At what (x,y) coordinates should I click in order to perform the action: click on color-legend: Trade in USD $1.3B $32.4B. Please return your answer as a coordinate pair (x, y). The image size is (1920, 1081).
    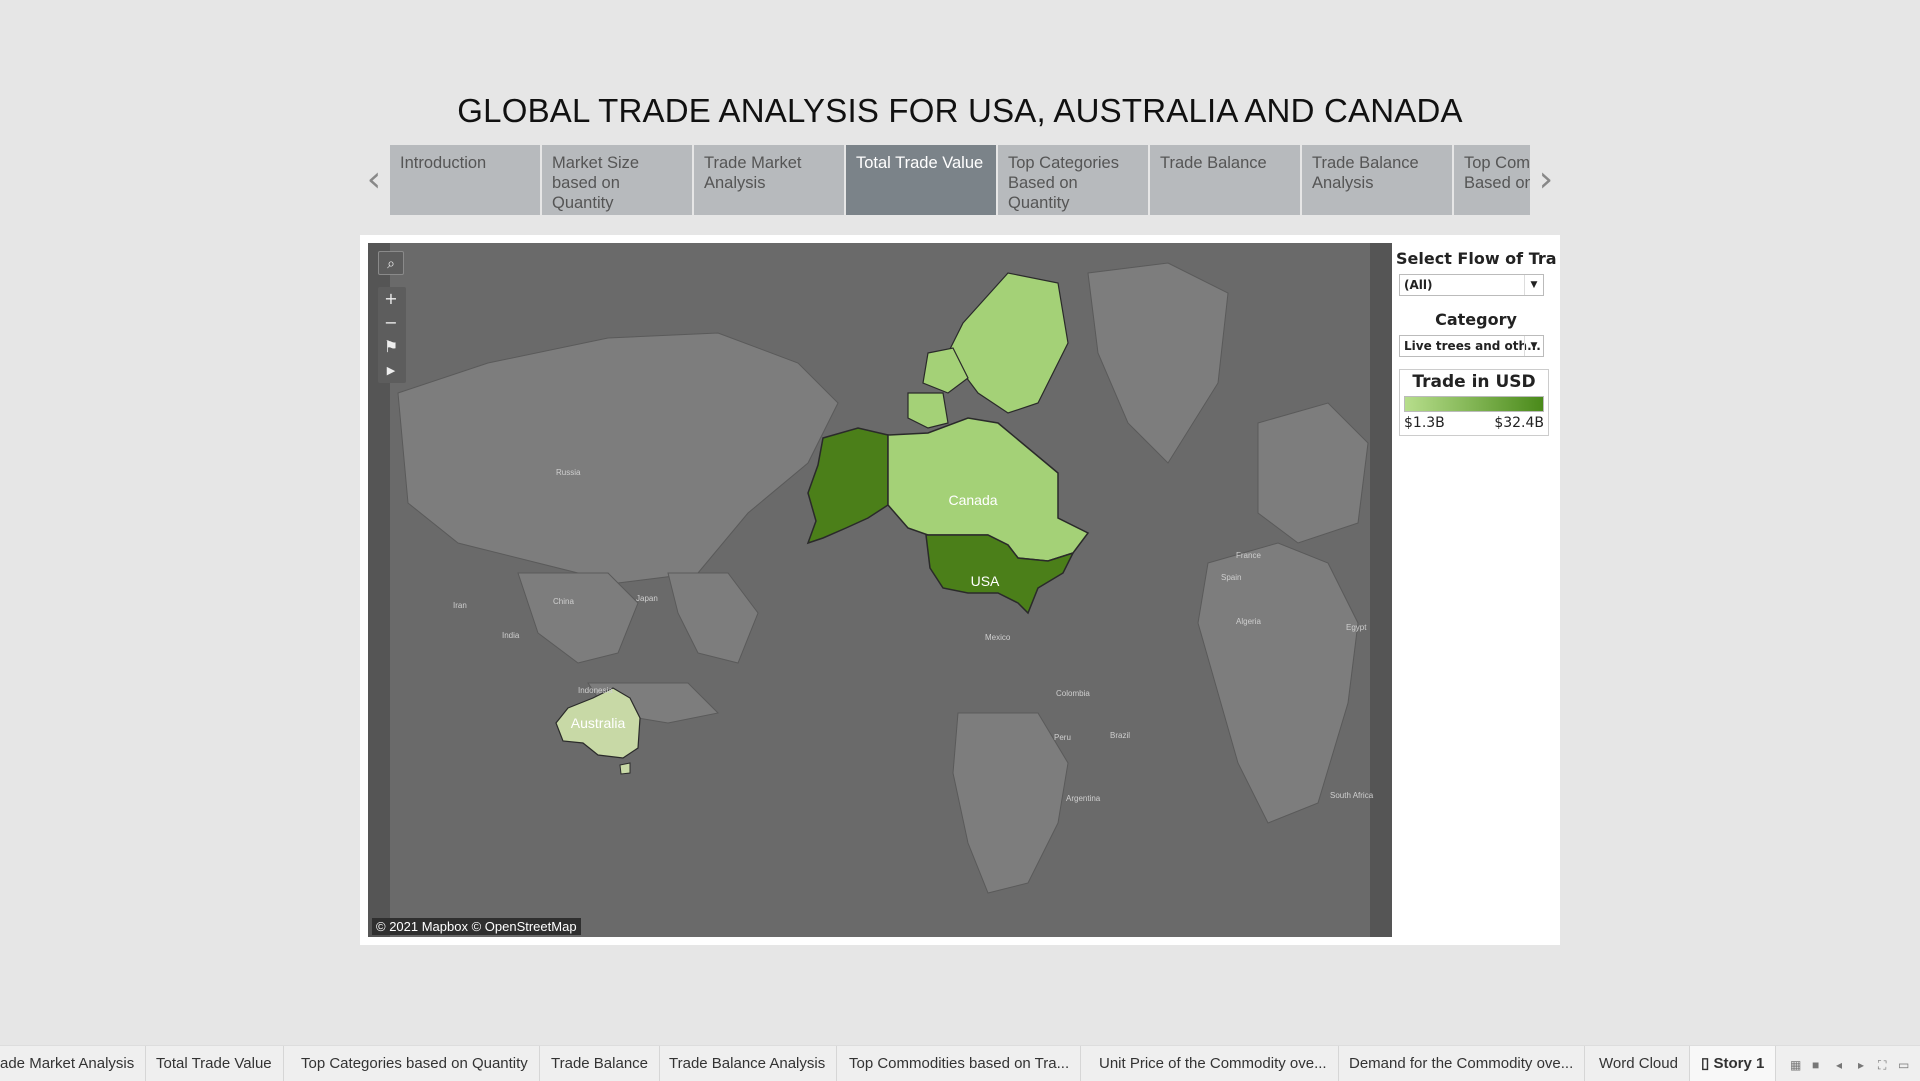
    Looking at the image, I should click on (1474, 402).